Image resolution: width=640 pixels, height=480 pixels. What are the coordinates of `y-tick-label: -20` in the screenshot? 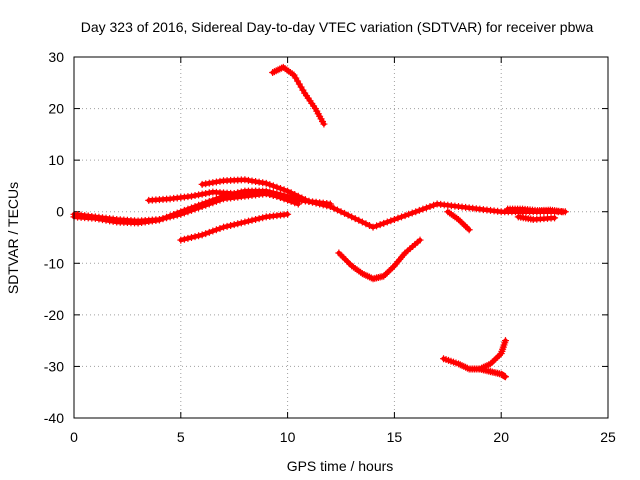 It's located at (54, 315).